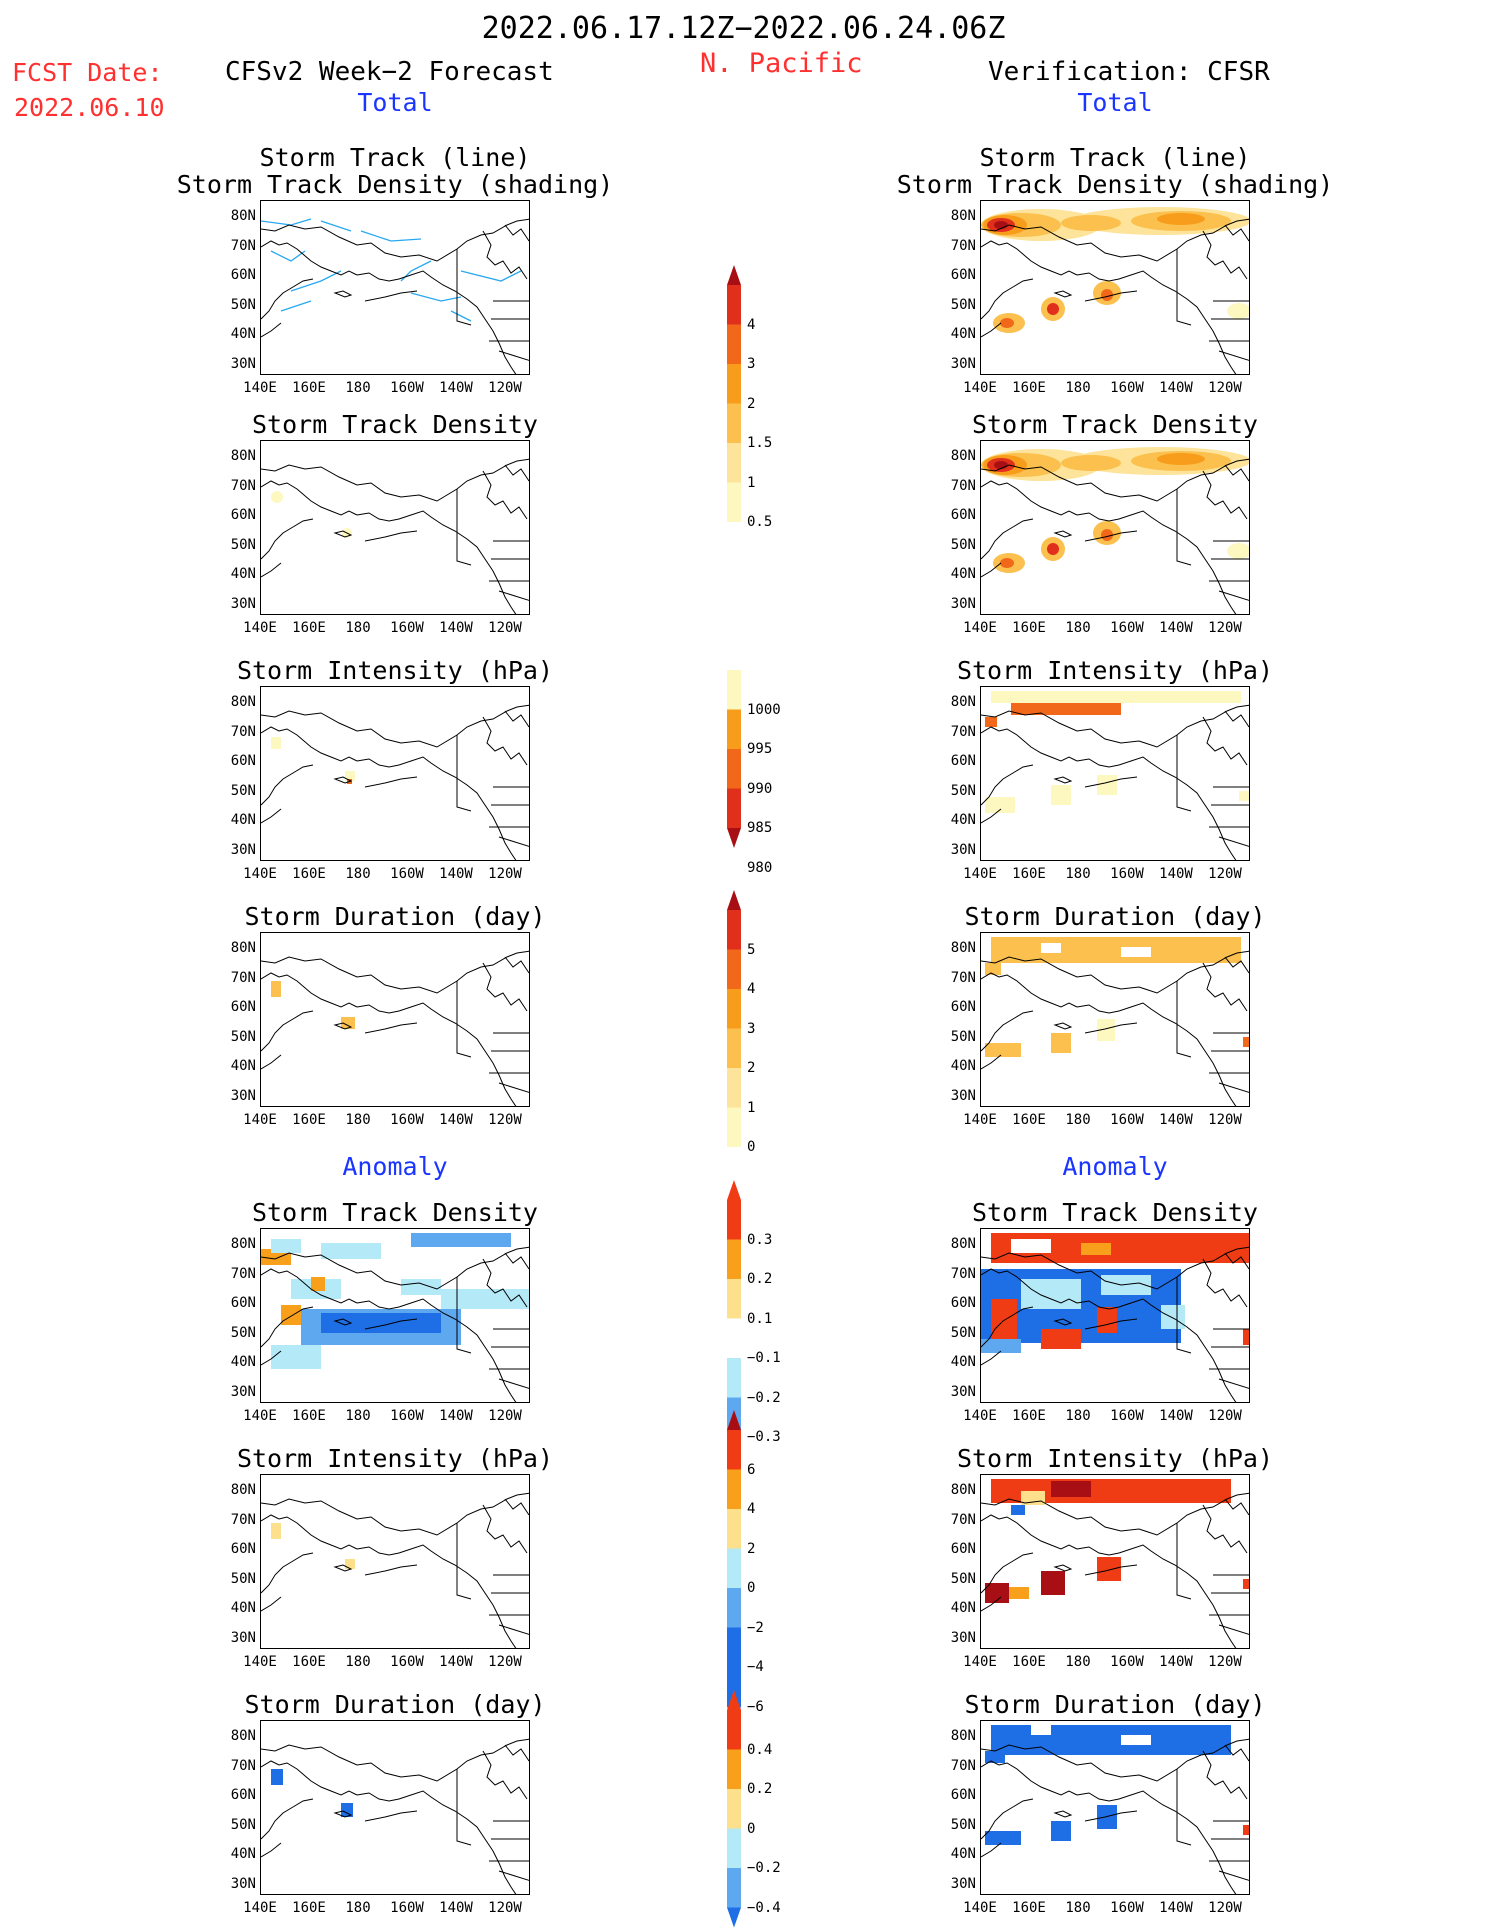 This screenshot has height=1928, width=1487. Describe the element at coordinates (764, 1397) in the screenshot. I see `colorbar-label: −0.2` at that location.